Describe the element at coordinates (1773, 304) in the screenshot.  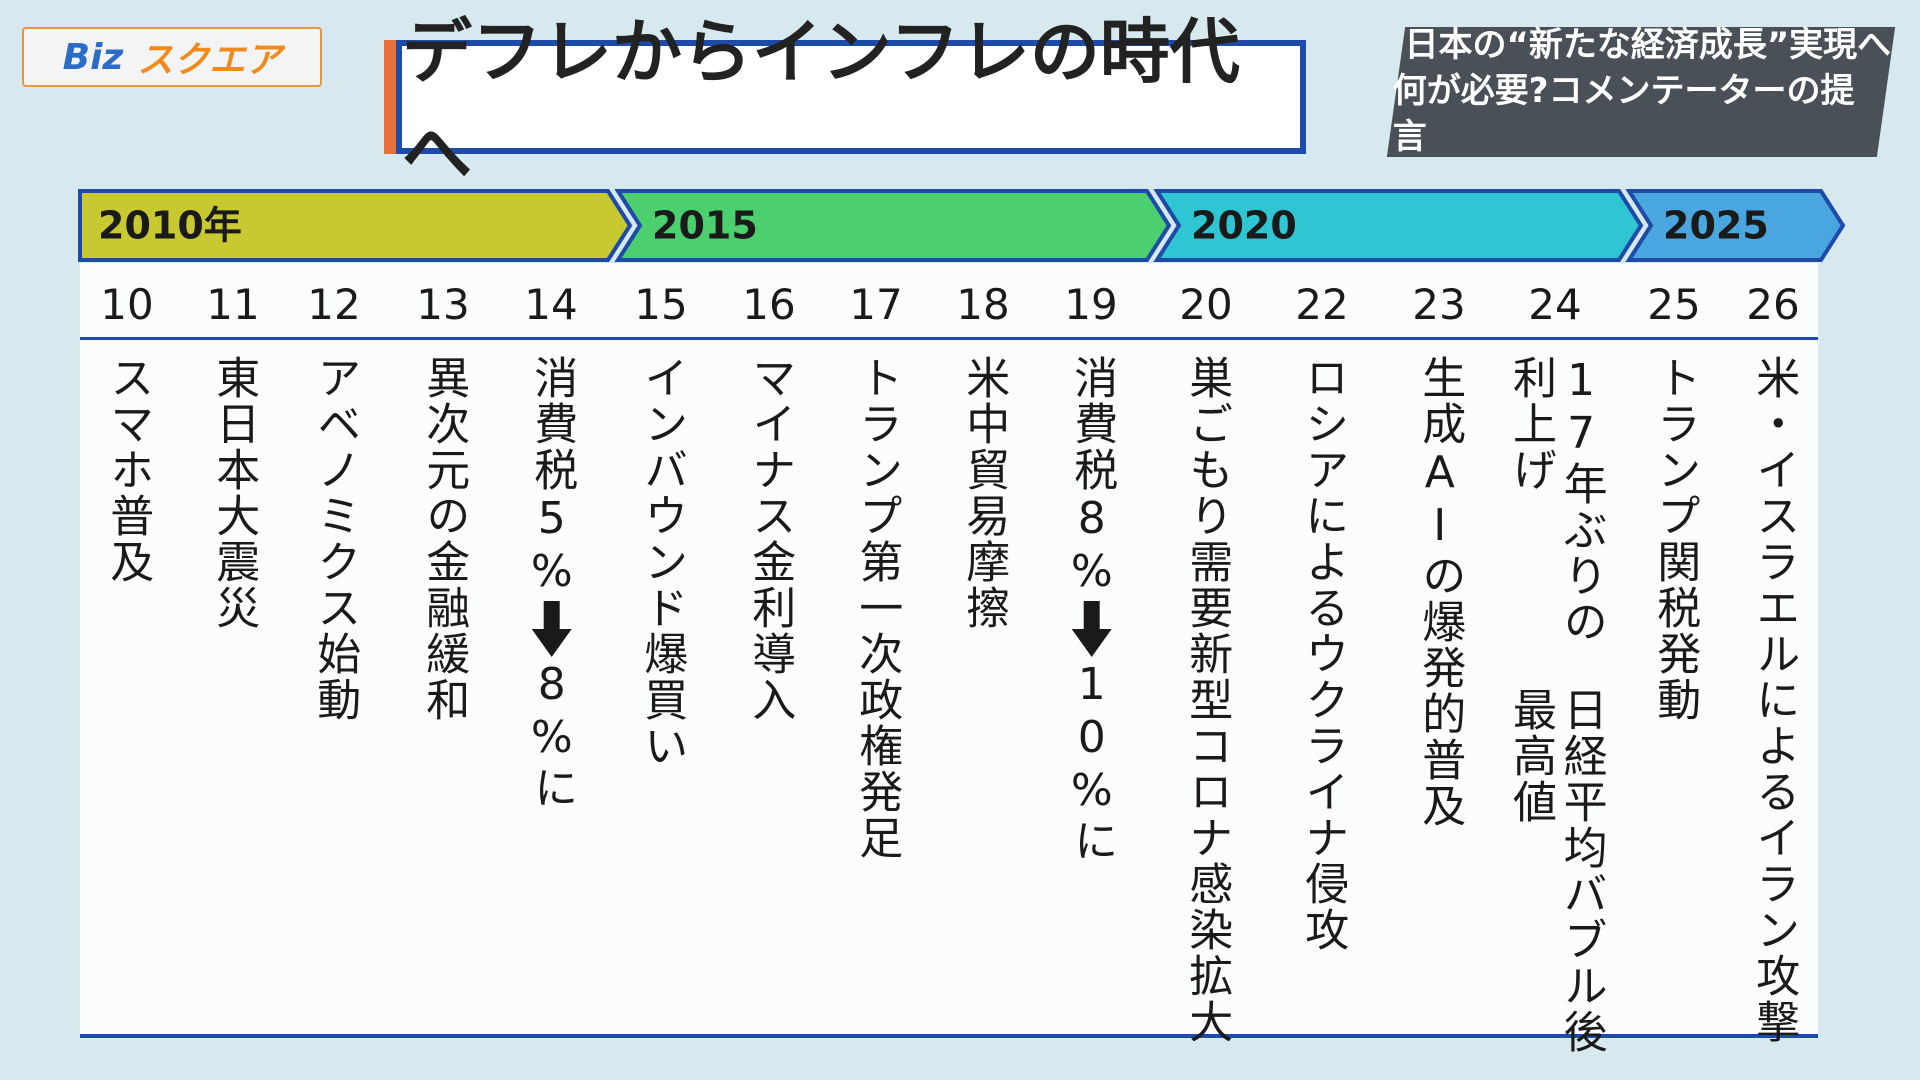
I see `year: 26` at that location.